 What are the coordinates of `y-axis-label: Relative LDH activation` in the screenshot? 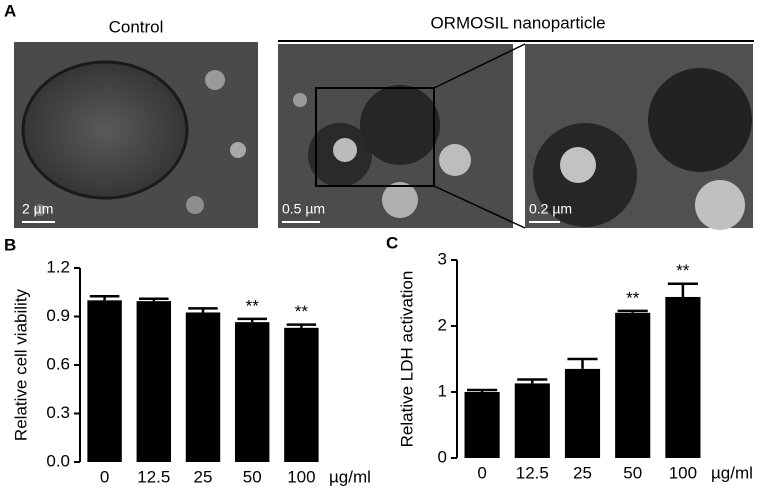 It's located at (406, 359).